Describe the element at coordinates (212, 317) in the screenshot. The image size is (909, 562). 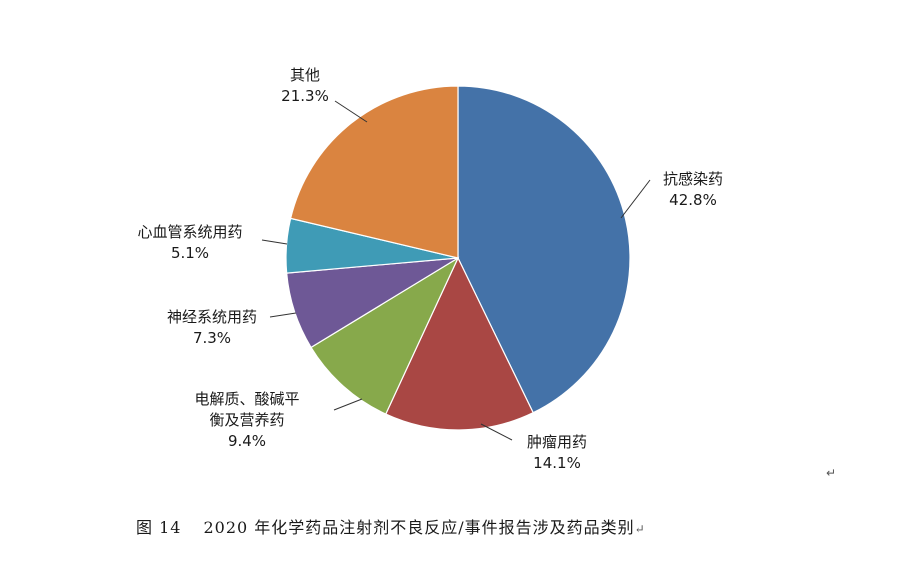
I see `slice-label-4-line-1: 神经系统用药` at that location.